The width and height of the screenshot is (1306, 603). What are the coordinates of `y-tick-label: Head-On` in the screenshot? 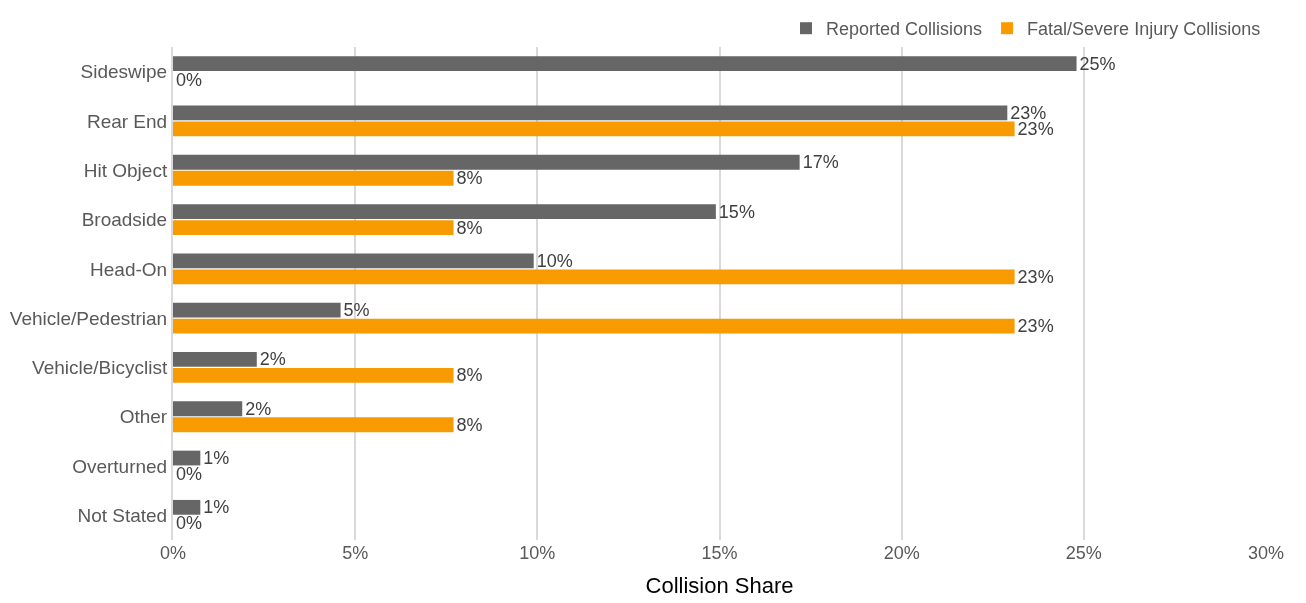 It's located at (129, 269).